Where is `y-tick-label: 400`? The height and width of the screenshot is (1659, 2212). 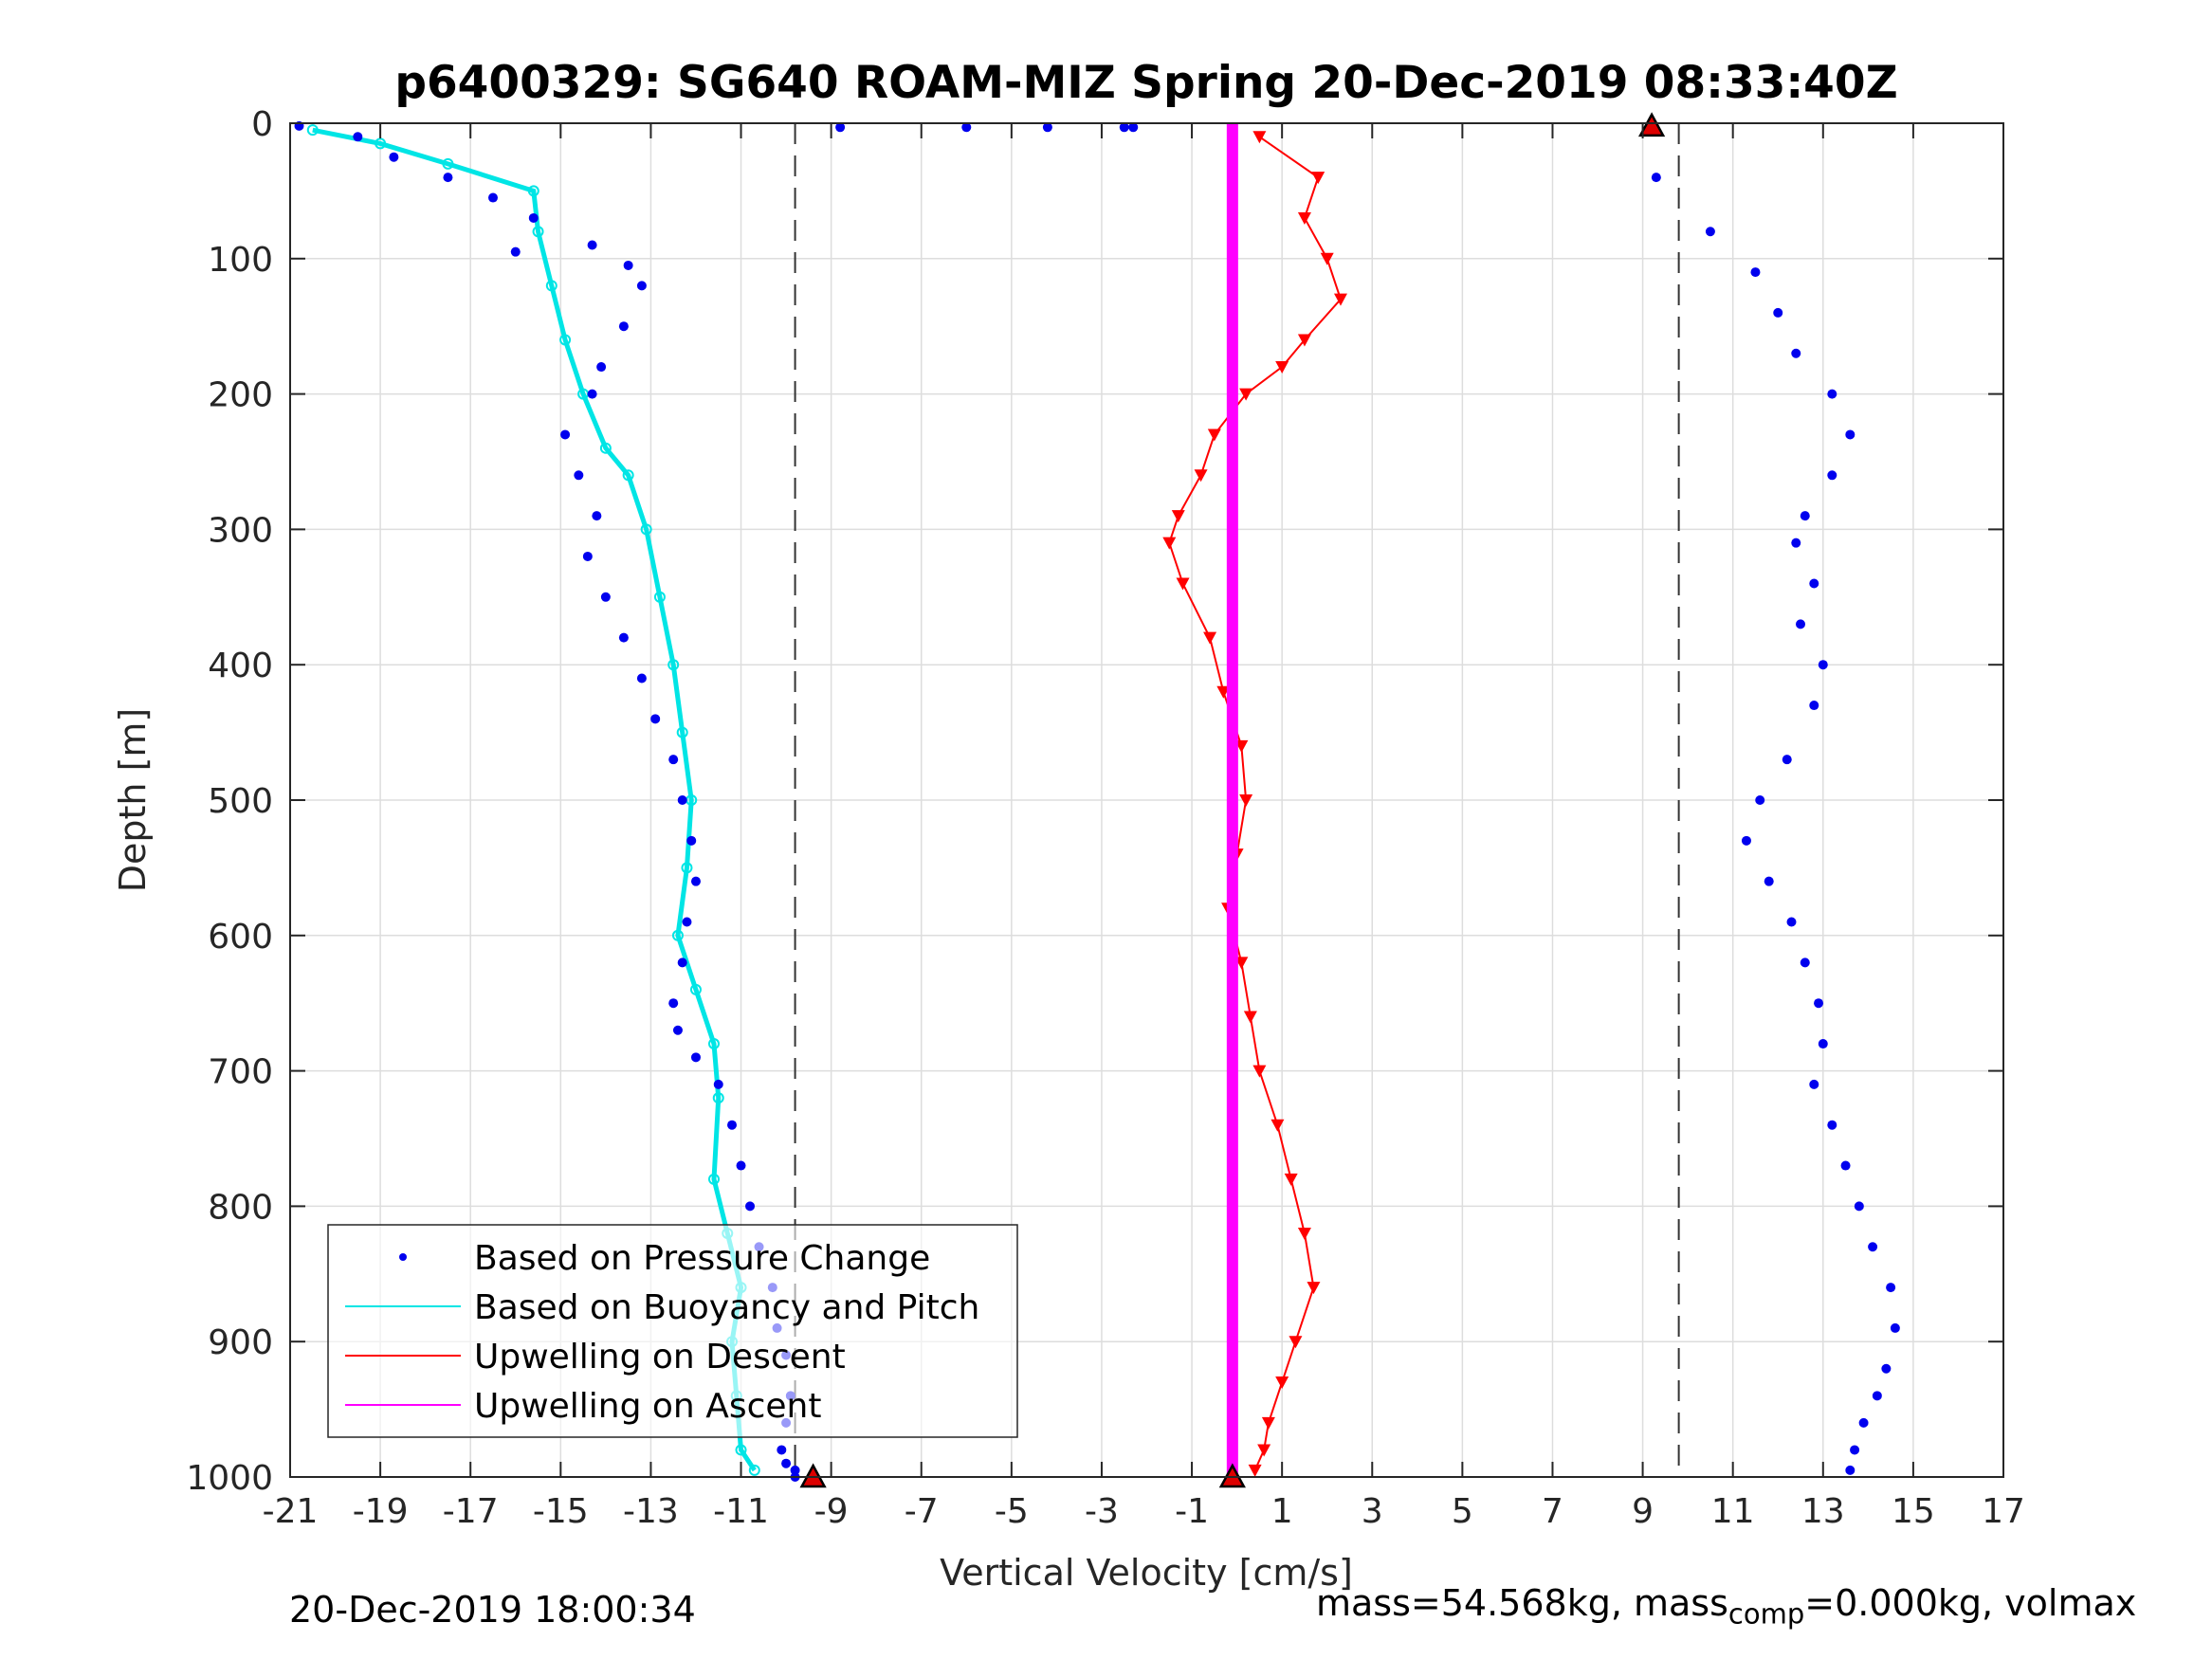 y-tick-label: 400 is located at coordinates (240, 666).